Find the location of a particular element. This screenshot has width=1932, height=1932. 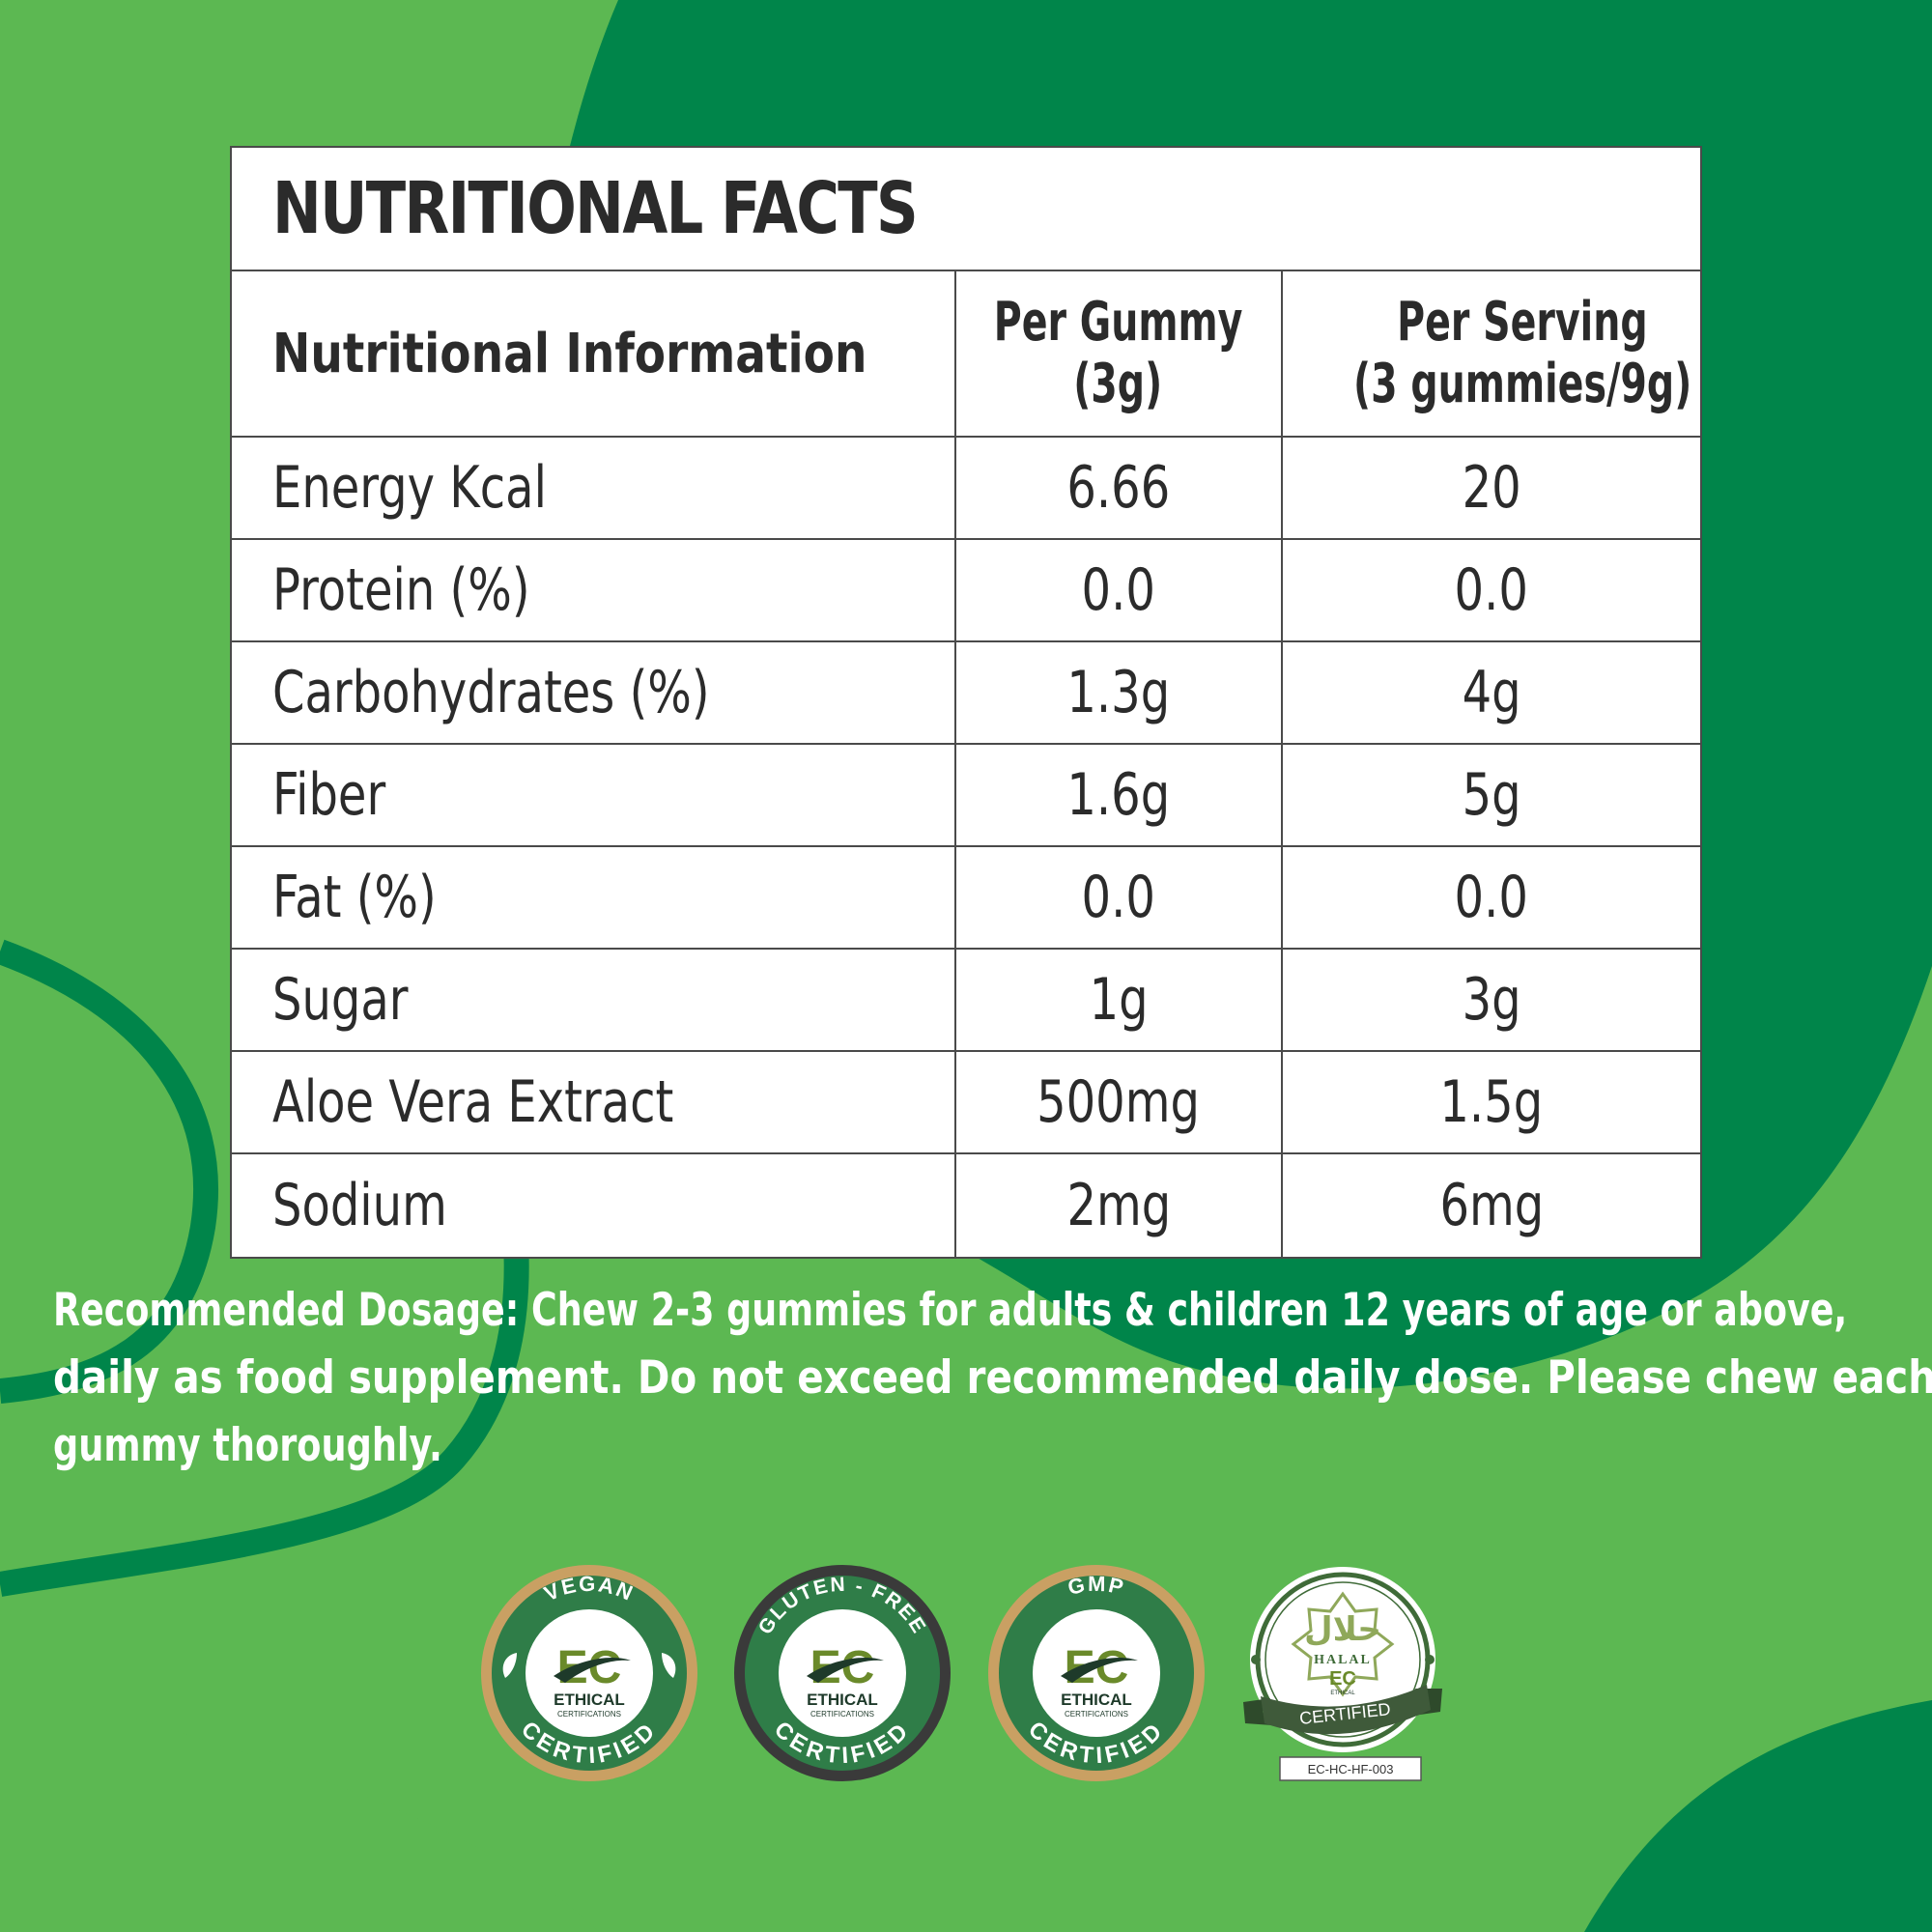

per-serving-value-text: 20 is located at coordinates (1491, 488).